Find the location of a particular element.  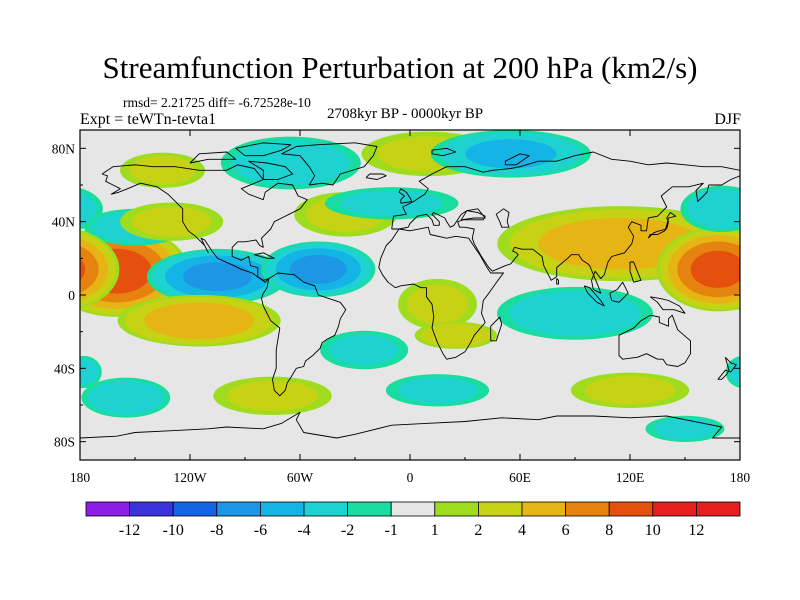

colorbar-label: 1 is located at coordinates (435, 530).